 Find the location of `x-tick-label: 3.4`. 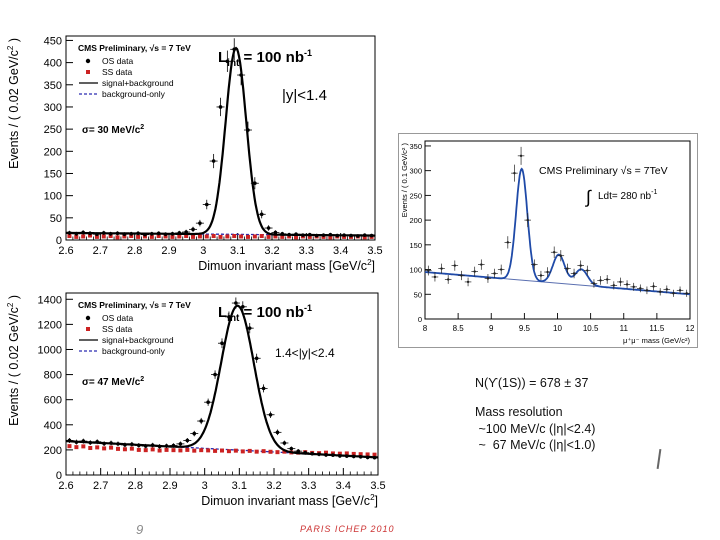

x-tick-label: 3.4 is located at coordinates (340, 251).